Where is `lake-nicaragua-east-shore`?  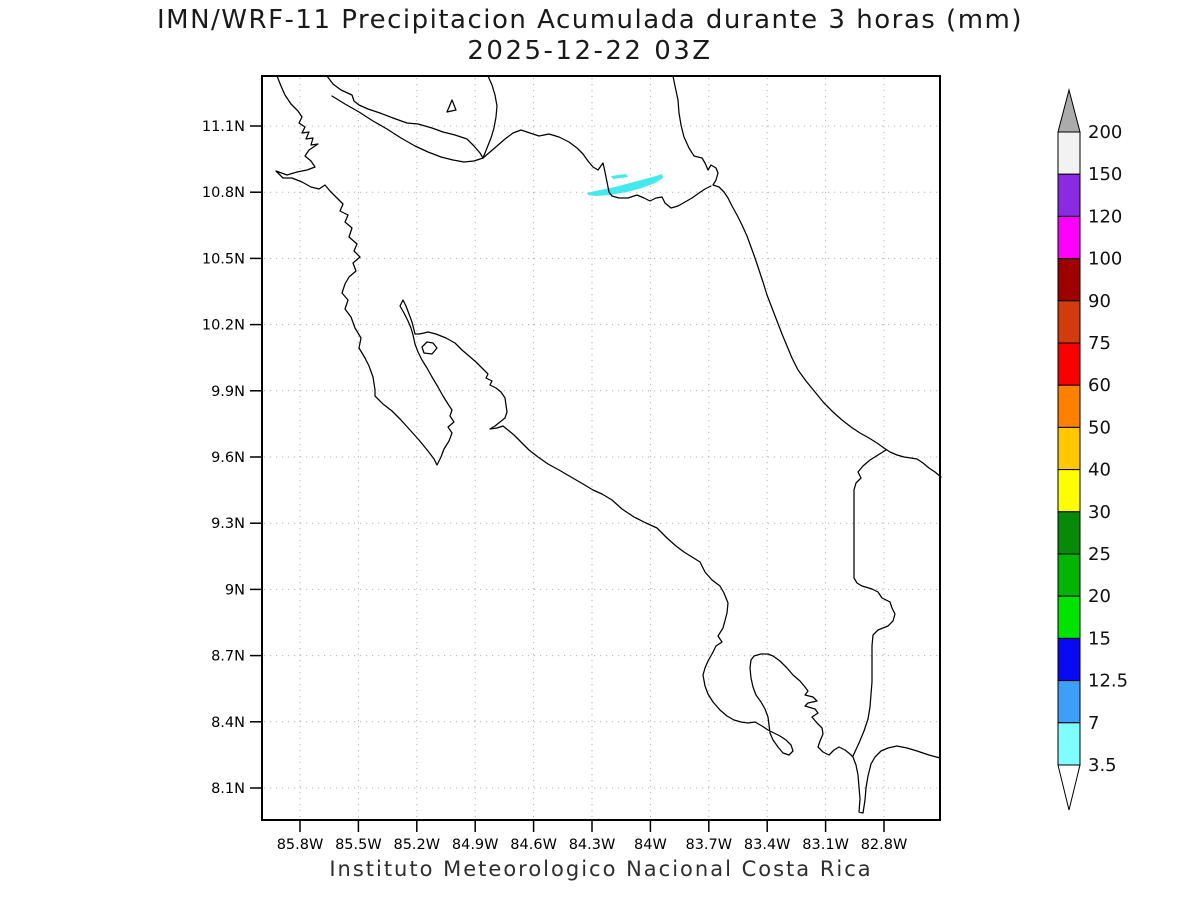 lake-nicaragua-east-shore is located at coordinates (490, 117).